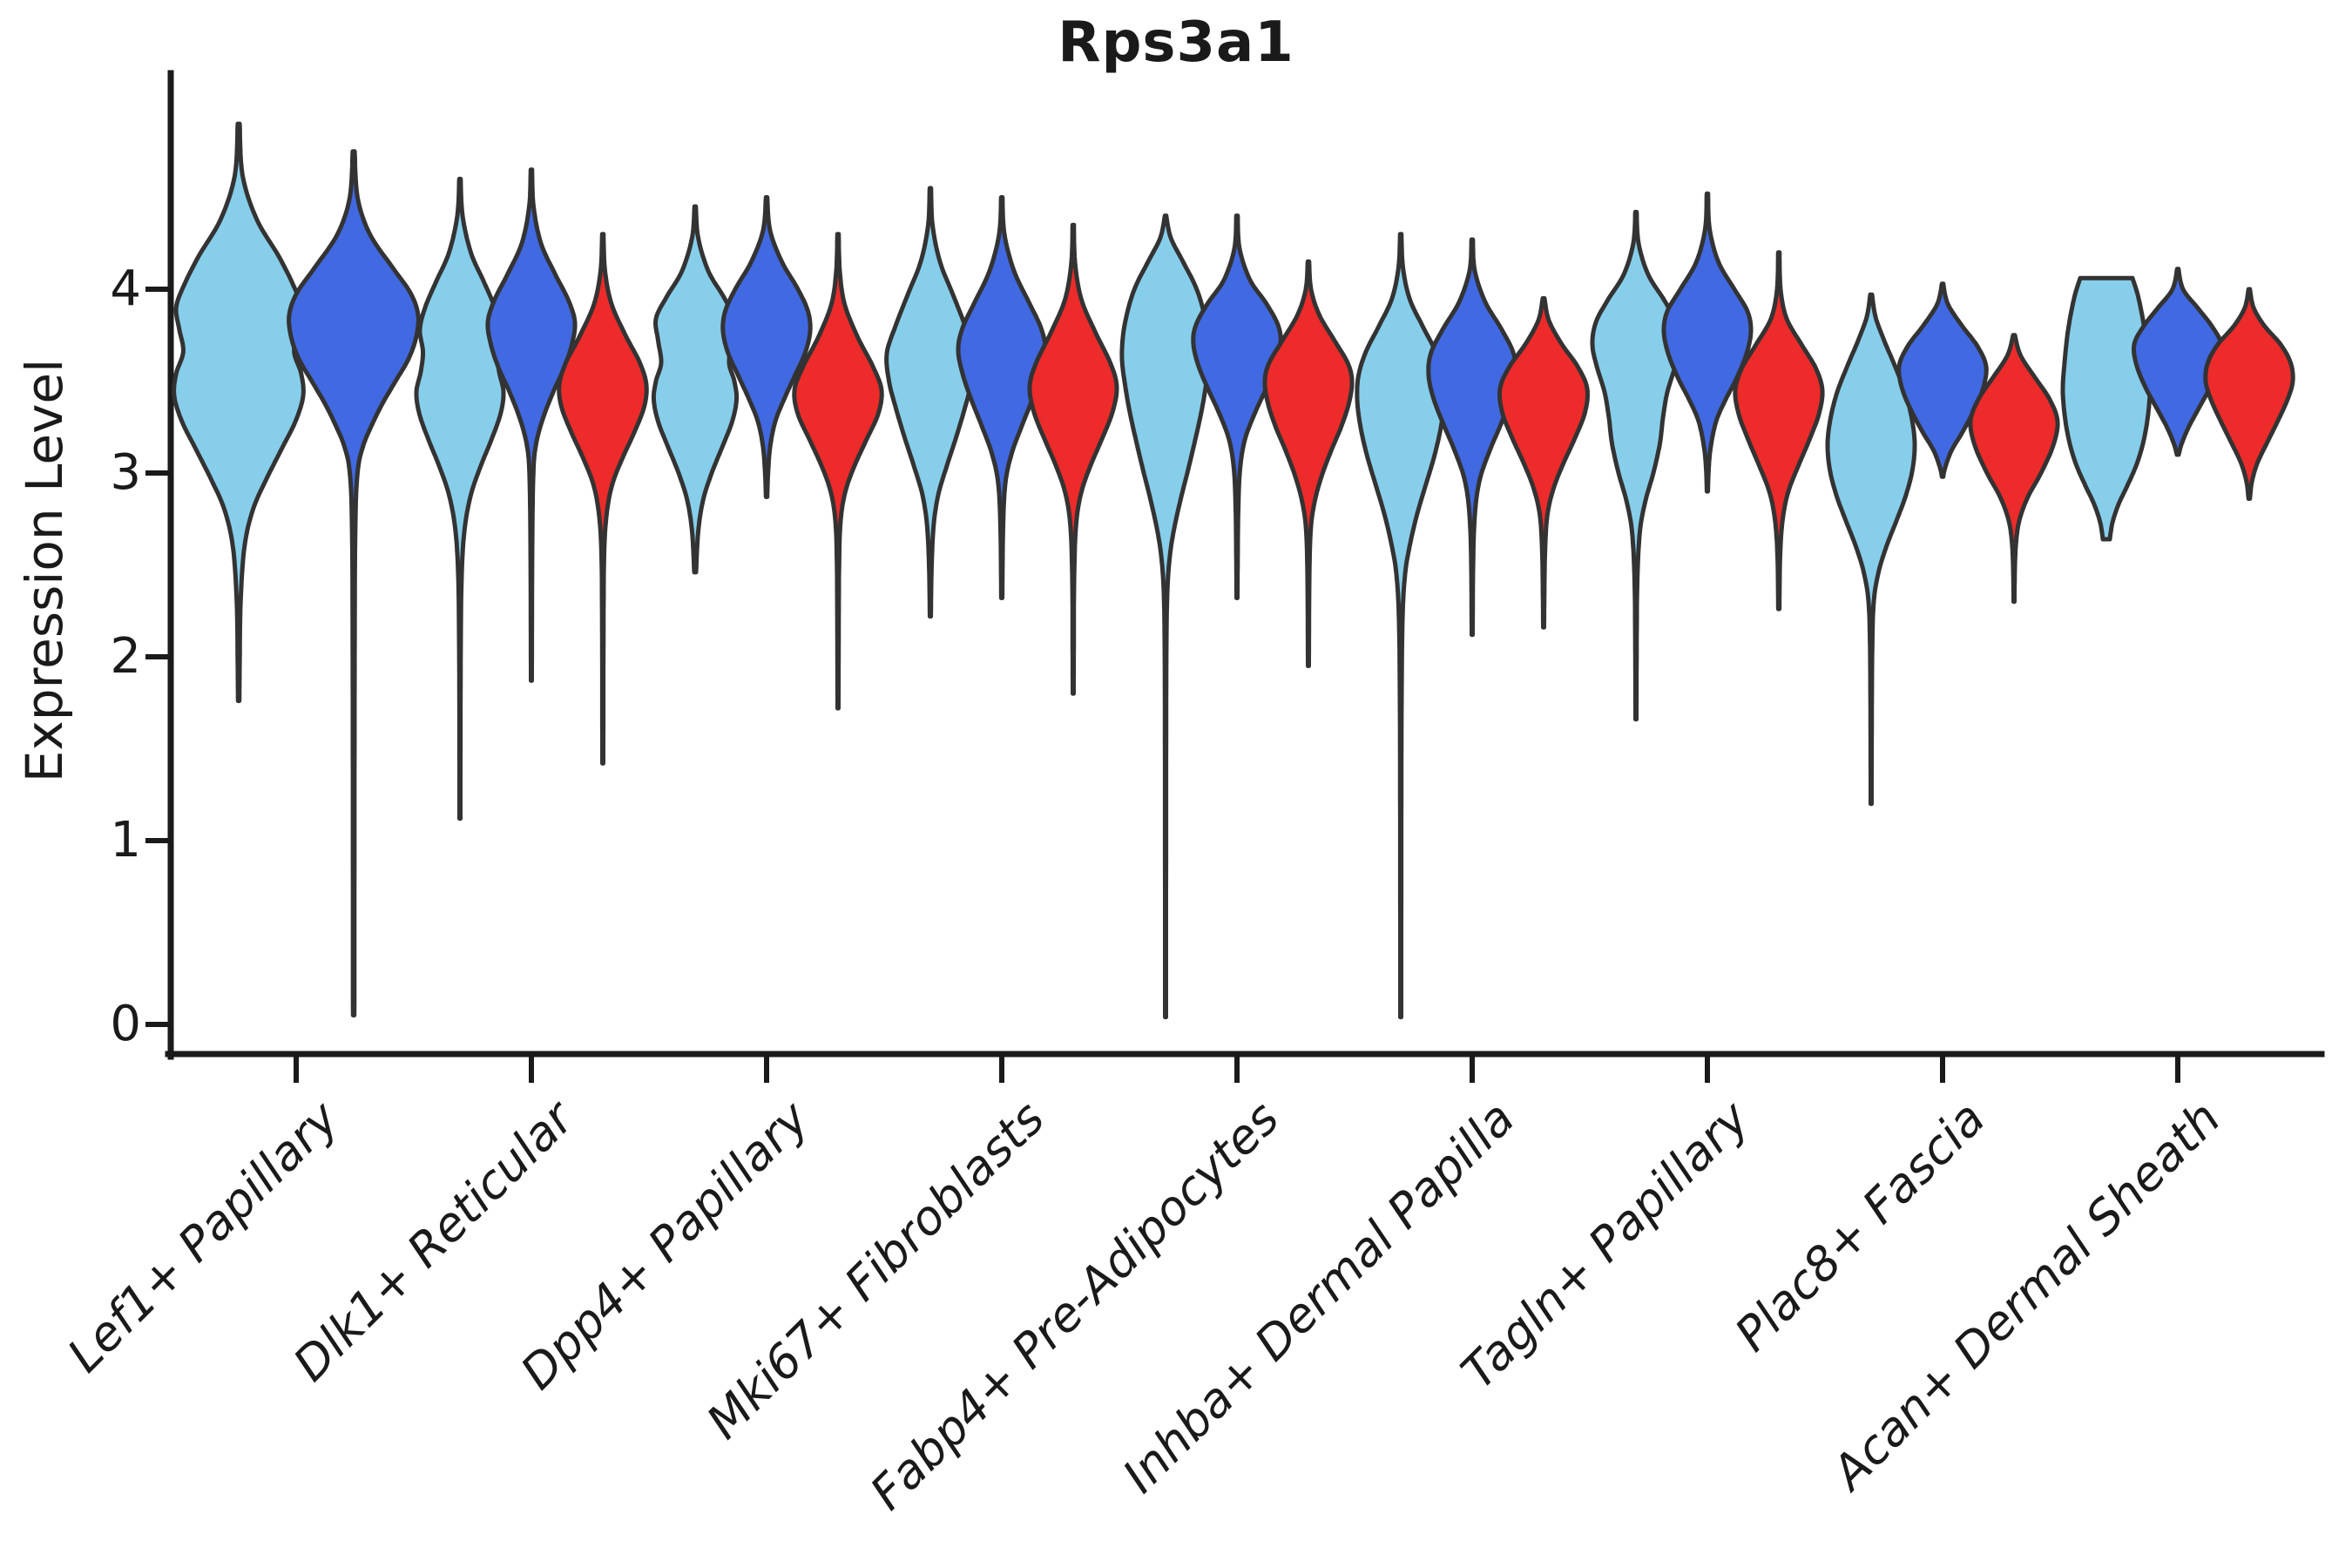  What do you see at coordinates (1176, 42) in the screenshot?
I see `chart-title: Rps3a1` at bounding box center [1176, 42].